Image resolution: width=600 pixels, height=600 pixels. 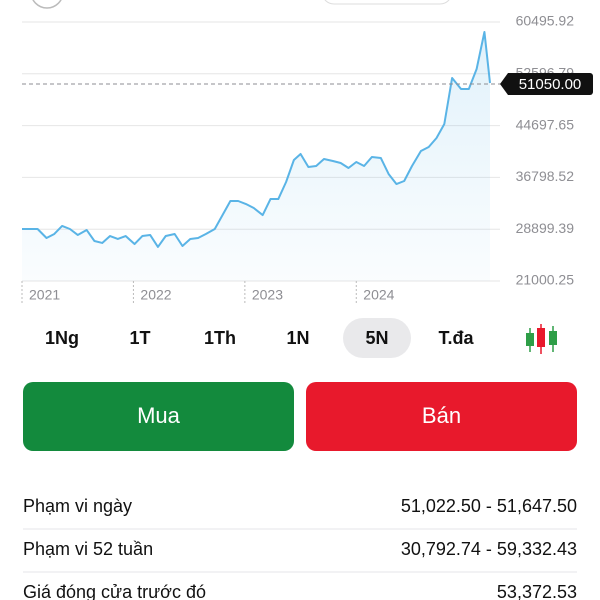 I want to click on selected-range-bg, so click(x=377, y=338).